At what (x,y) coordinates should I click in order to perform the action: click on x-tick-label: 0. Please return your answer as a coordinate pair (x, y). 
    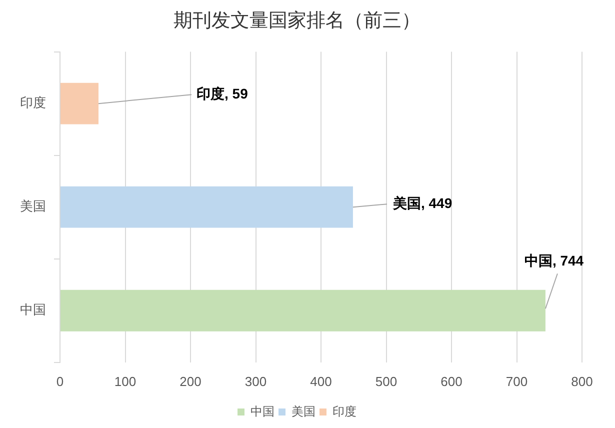
    Looking at the image, I should click on (60, 381).